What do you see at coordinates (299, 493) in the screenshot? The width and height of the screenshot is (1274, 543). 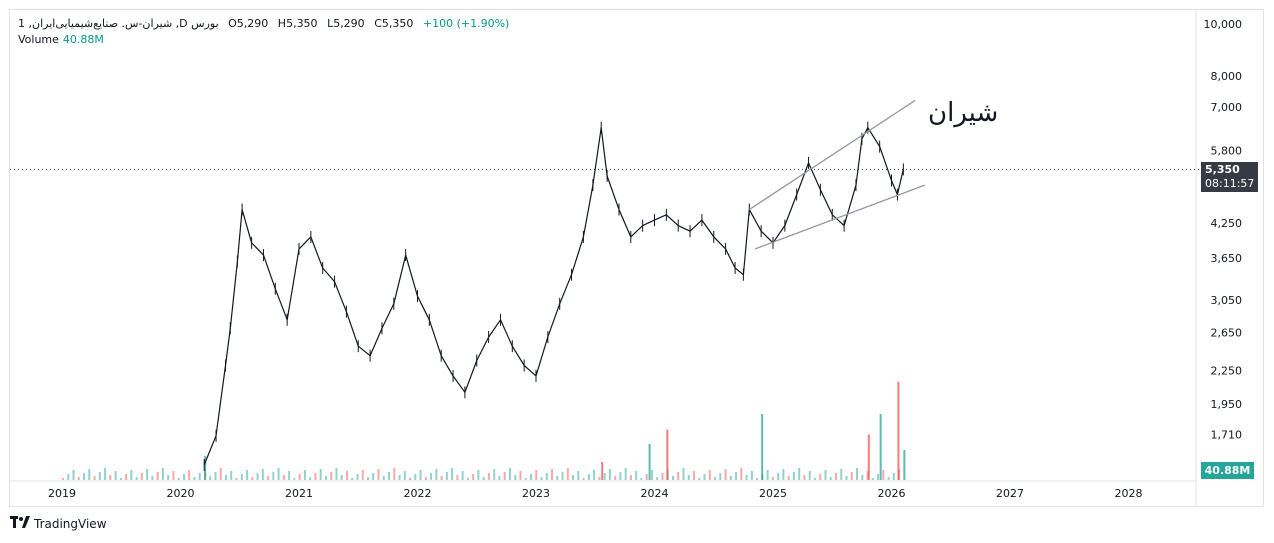 I see `x-tick-label: 2021` at bounding box center [299, 493].